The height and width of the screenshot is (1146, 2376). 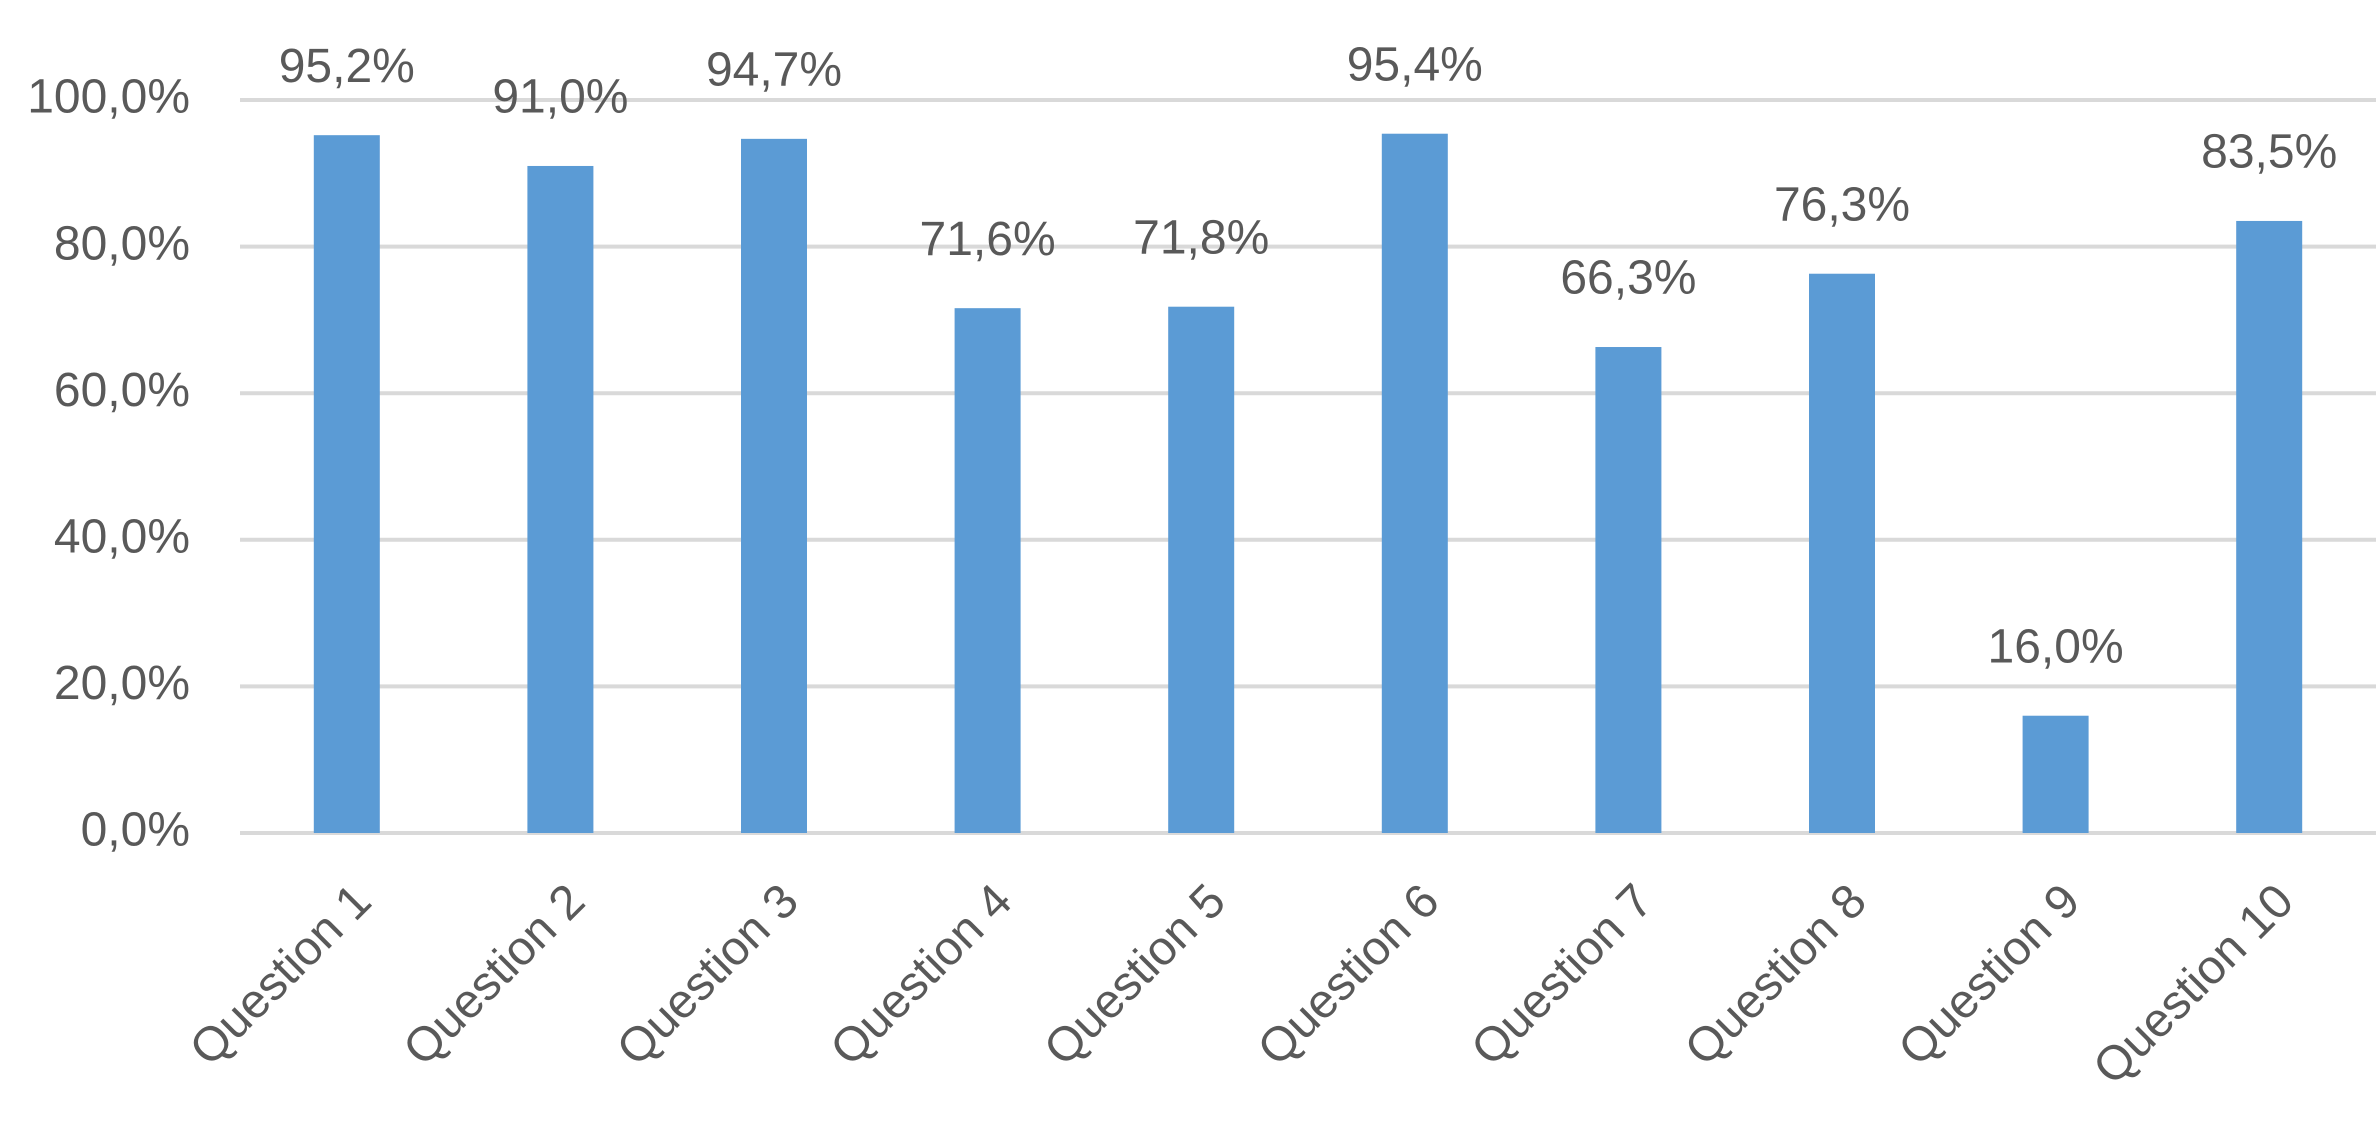 I want to click on y-tick-label: 0,0%, so click(x=135, y=830).